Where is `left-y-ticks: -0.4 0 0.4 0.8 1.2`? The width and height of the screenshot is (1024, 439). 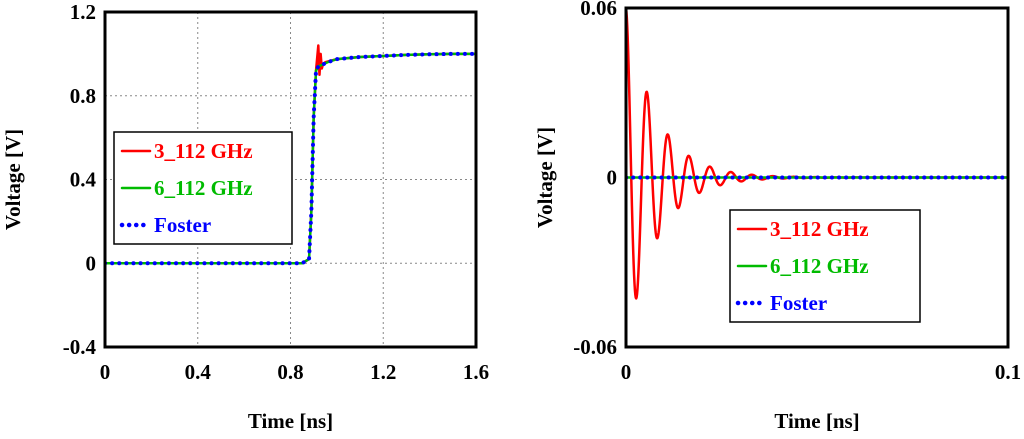
left-y-ticks: -0.4 0 0.4 0.8 1.2 is located at coordinates (80, 179).